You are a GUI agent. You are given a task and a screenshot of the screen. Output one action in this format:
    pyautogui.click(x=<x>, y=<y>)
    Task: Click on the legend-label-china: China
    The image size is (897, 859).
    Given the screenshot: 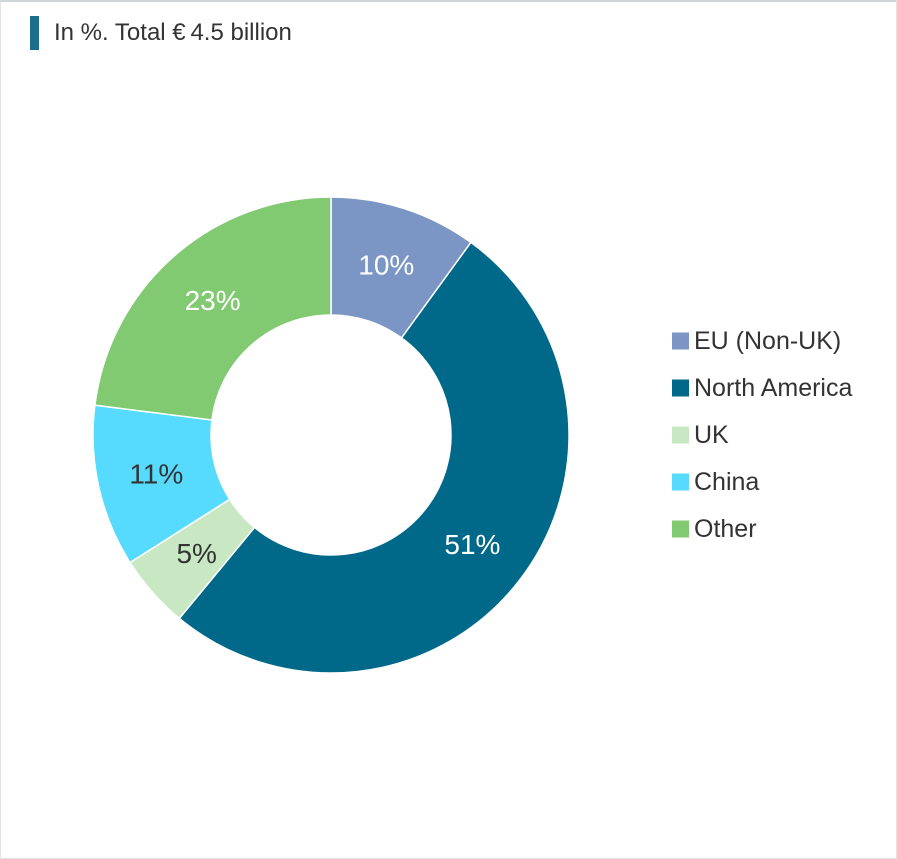 What is the action you would take?
    pyautogui.click(x=726, y=482)
    